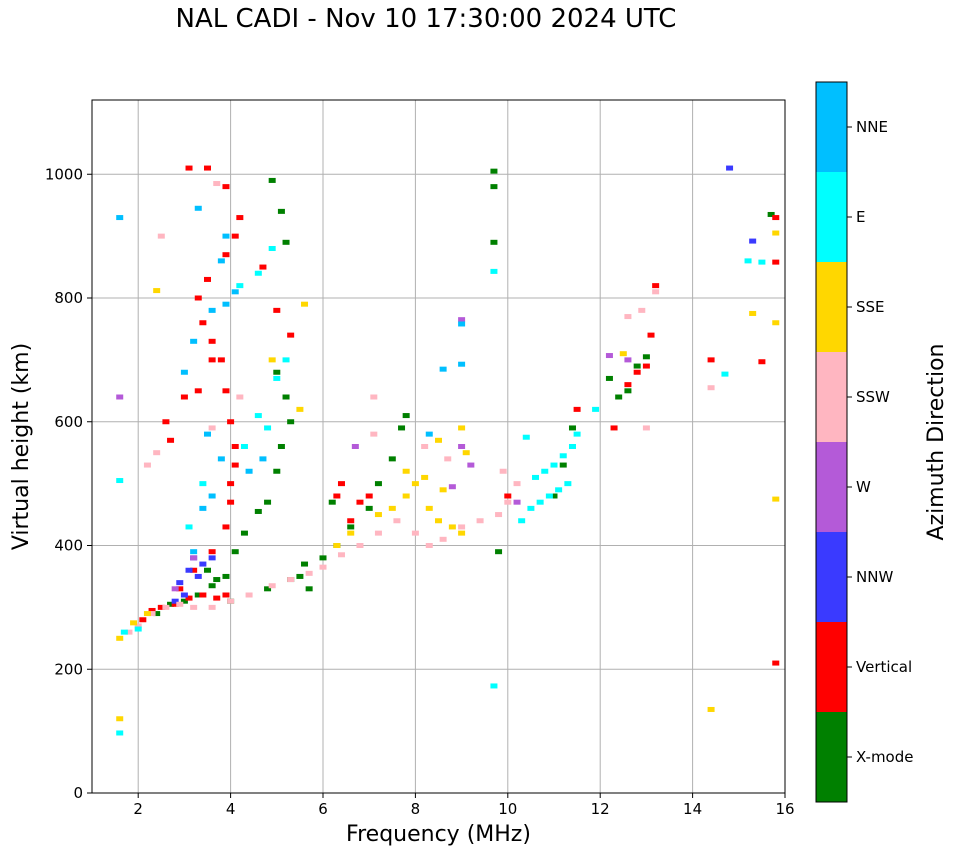  Describe the element at coordinates (874, 577) in the screenshot. I see `colorbar-tick-label: NNW` at that location.